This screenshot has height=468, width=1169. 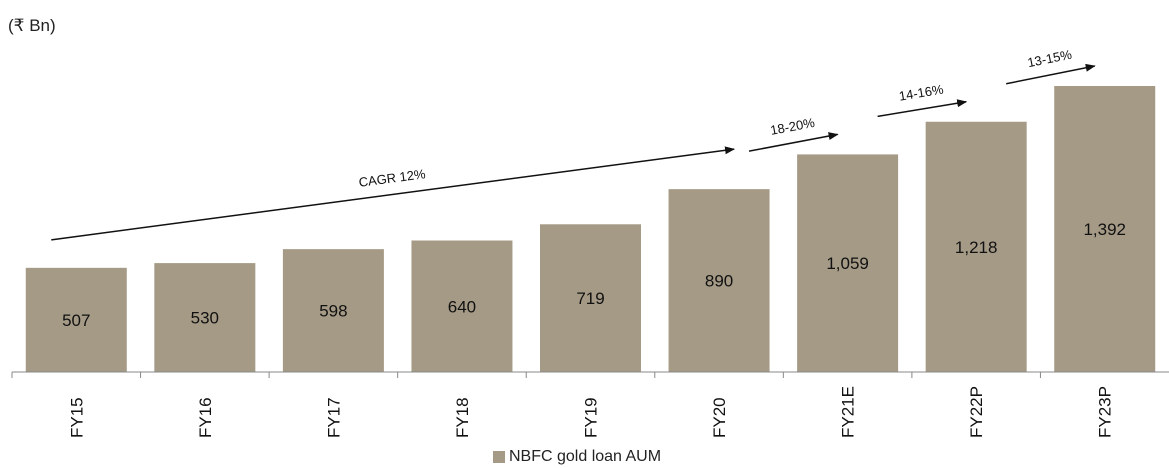 I want to click on value-label-fy21e: 1,059, so click(x=847, y=263).